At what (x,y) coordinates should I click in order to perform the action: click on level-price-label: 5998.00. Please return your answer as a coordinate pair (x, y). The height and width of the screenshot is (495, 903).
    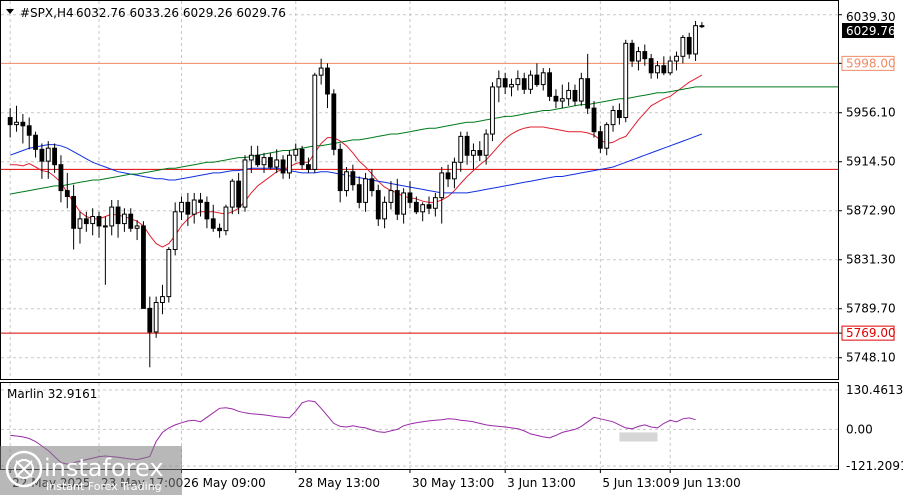
    Looking at the image, I should click on (871, 63).